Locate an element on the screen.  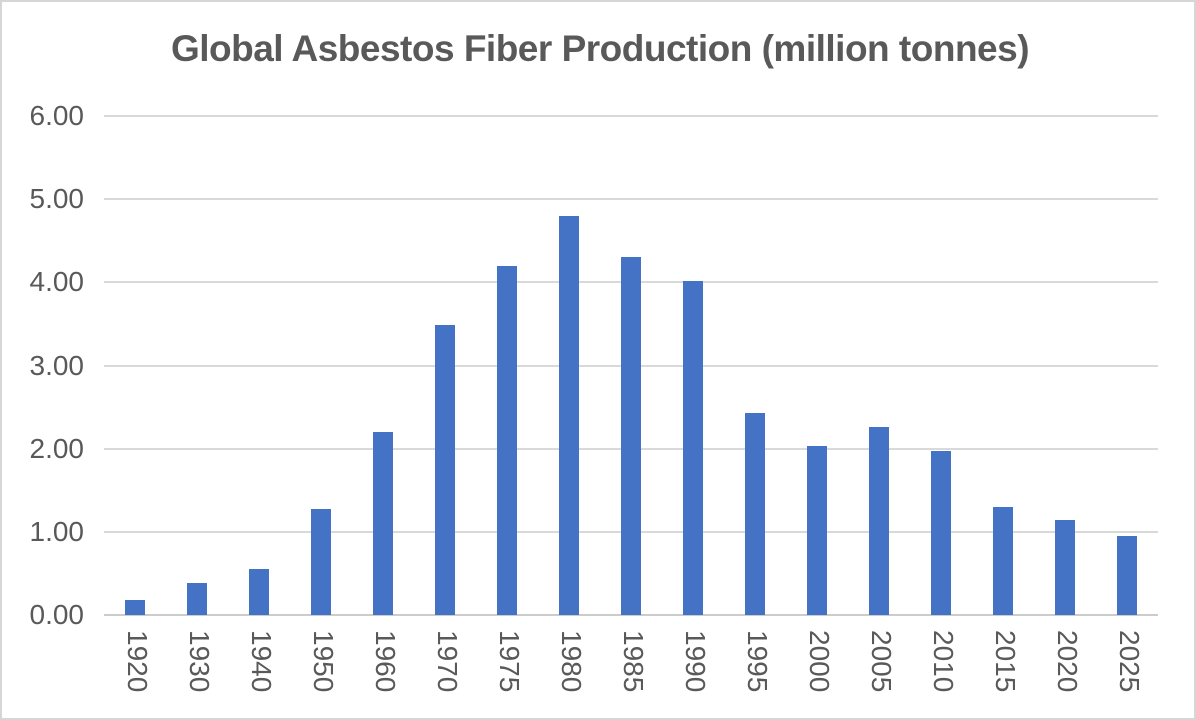
x-tick-label: 1930 is located at coordinates (199, 661).